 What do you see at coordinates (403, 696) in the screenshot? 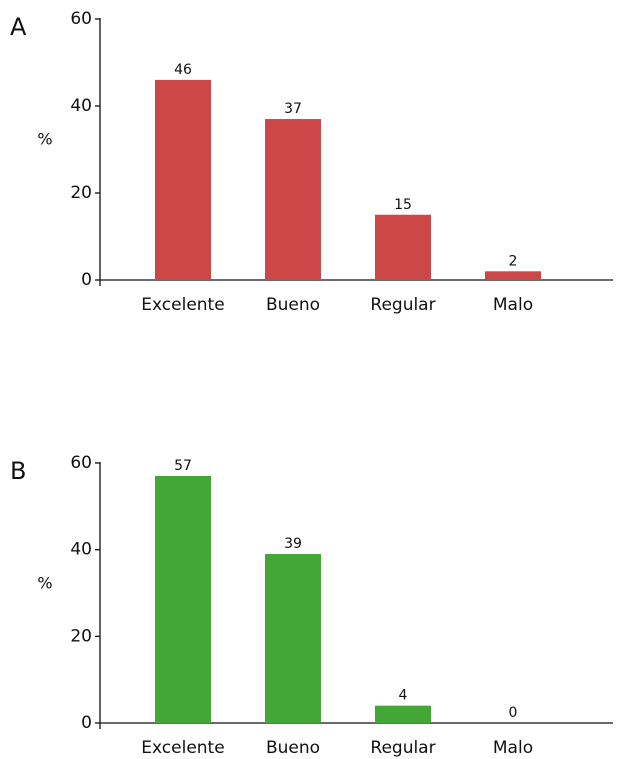
I see `data-label: 4` at bounding box center [403, 696].